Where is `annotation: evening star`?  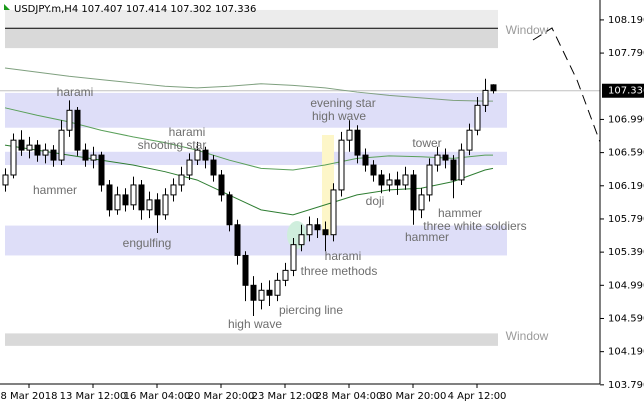 annotation: evening star is located at coordinates (342, 103).